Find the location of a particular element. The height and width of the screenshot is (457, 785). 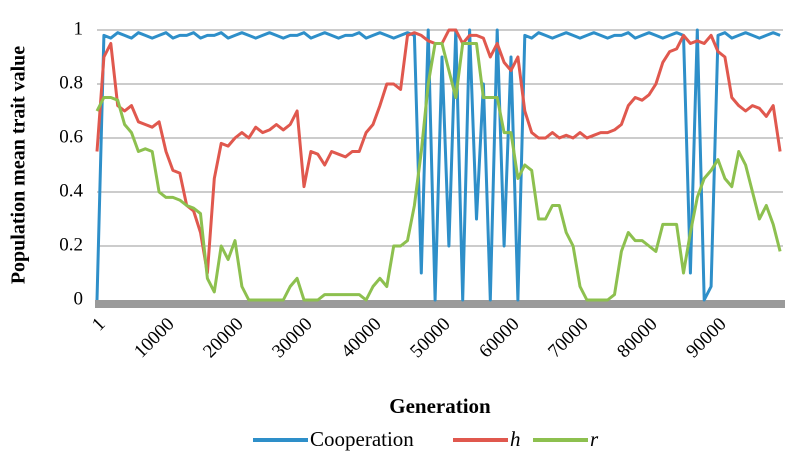

y-tick-label: 0 is located at coordinates (79, 298).